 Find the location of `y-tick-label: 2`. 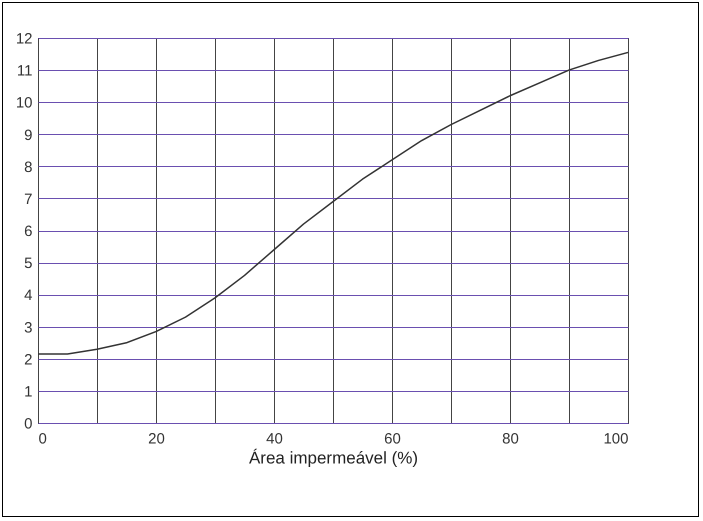

y-tick-label: 2 is located at coordinates (28, 359).